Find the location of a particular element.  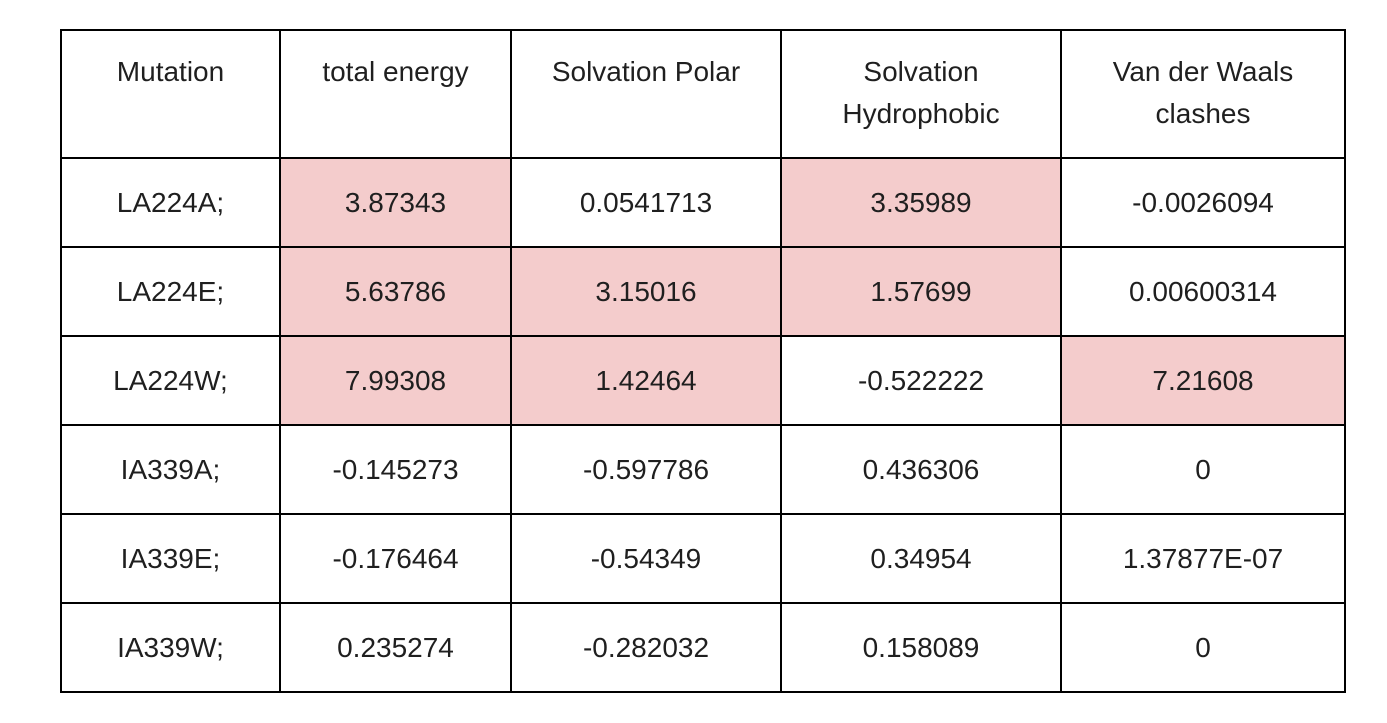

cell-solvation-polar: 1.42464 is located at coordinates (646, 380).